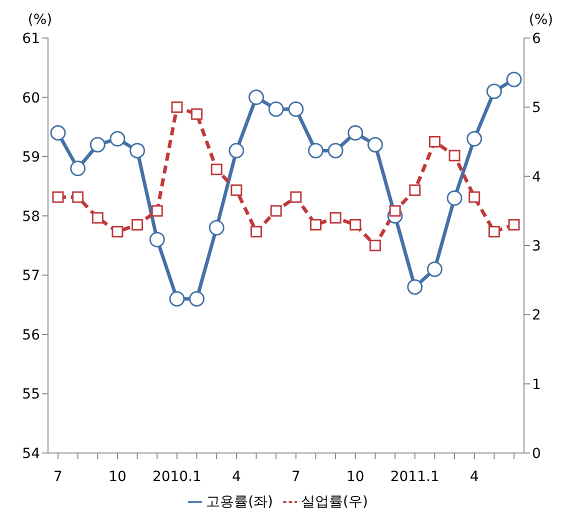  I want to click on x-tick-label: 2010.1, so click(177, 476).